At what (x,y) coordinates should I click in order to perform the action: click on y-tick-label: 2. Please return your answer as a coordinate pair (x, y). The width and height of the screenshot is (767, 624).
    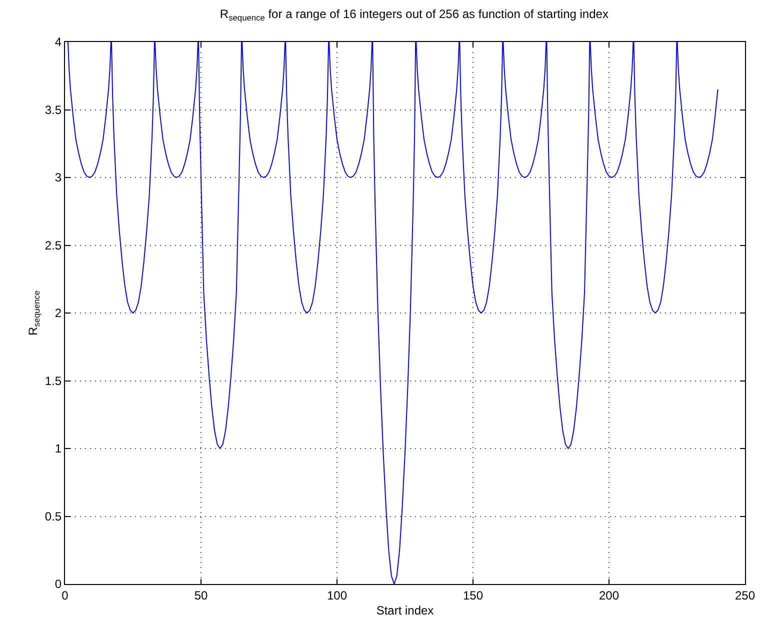
    Looking at the image, I should click on (58, 313).